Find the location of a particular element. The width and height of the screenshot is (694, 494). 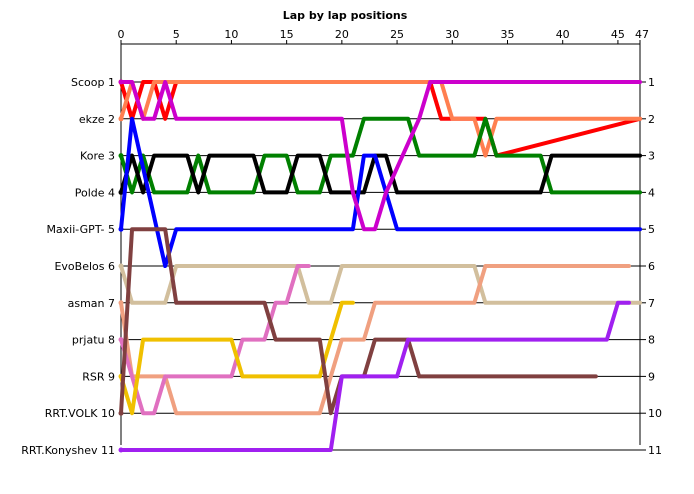

position-label: 5 is located at coordinates (651, 229).